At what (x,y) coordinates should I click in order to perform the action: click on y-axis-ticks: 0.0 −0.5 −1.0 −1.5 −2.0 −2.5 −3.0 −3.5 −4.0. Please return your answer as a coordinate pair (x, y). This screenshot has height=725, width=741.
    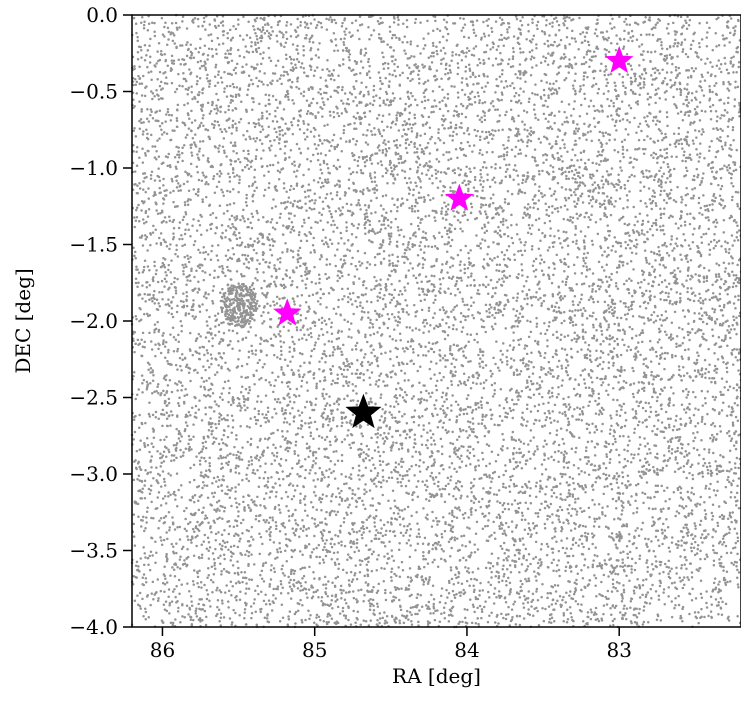
    Looking at the image, I should click on (100, 321).